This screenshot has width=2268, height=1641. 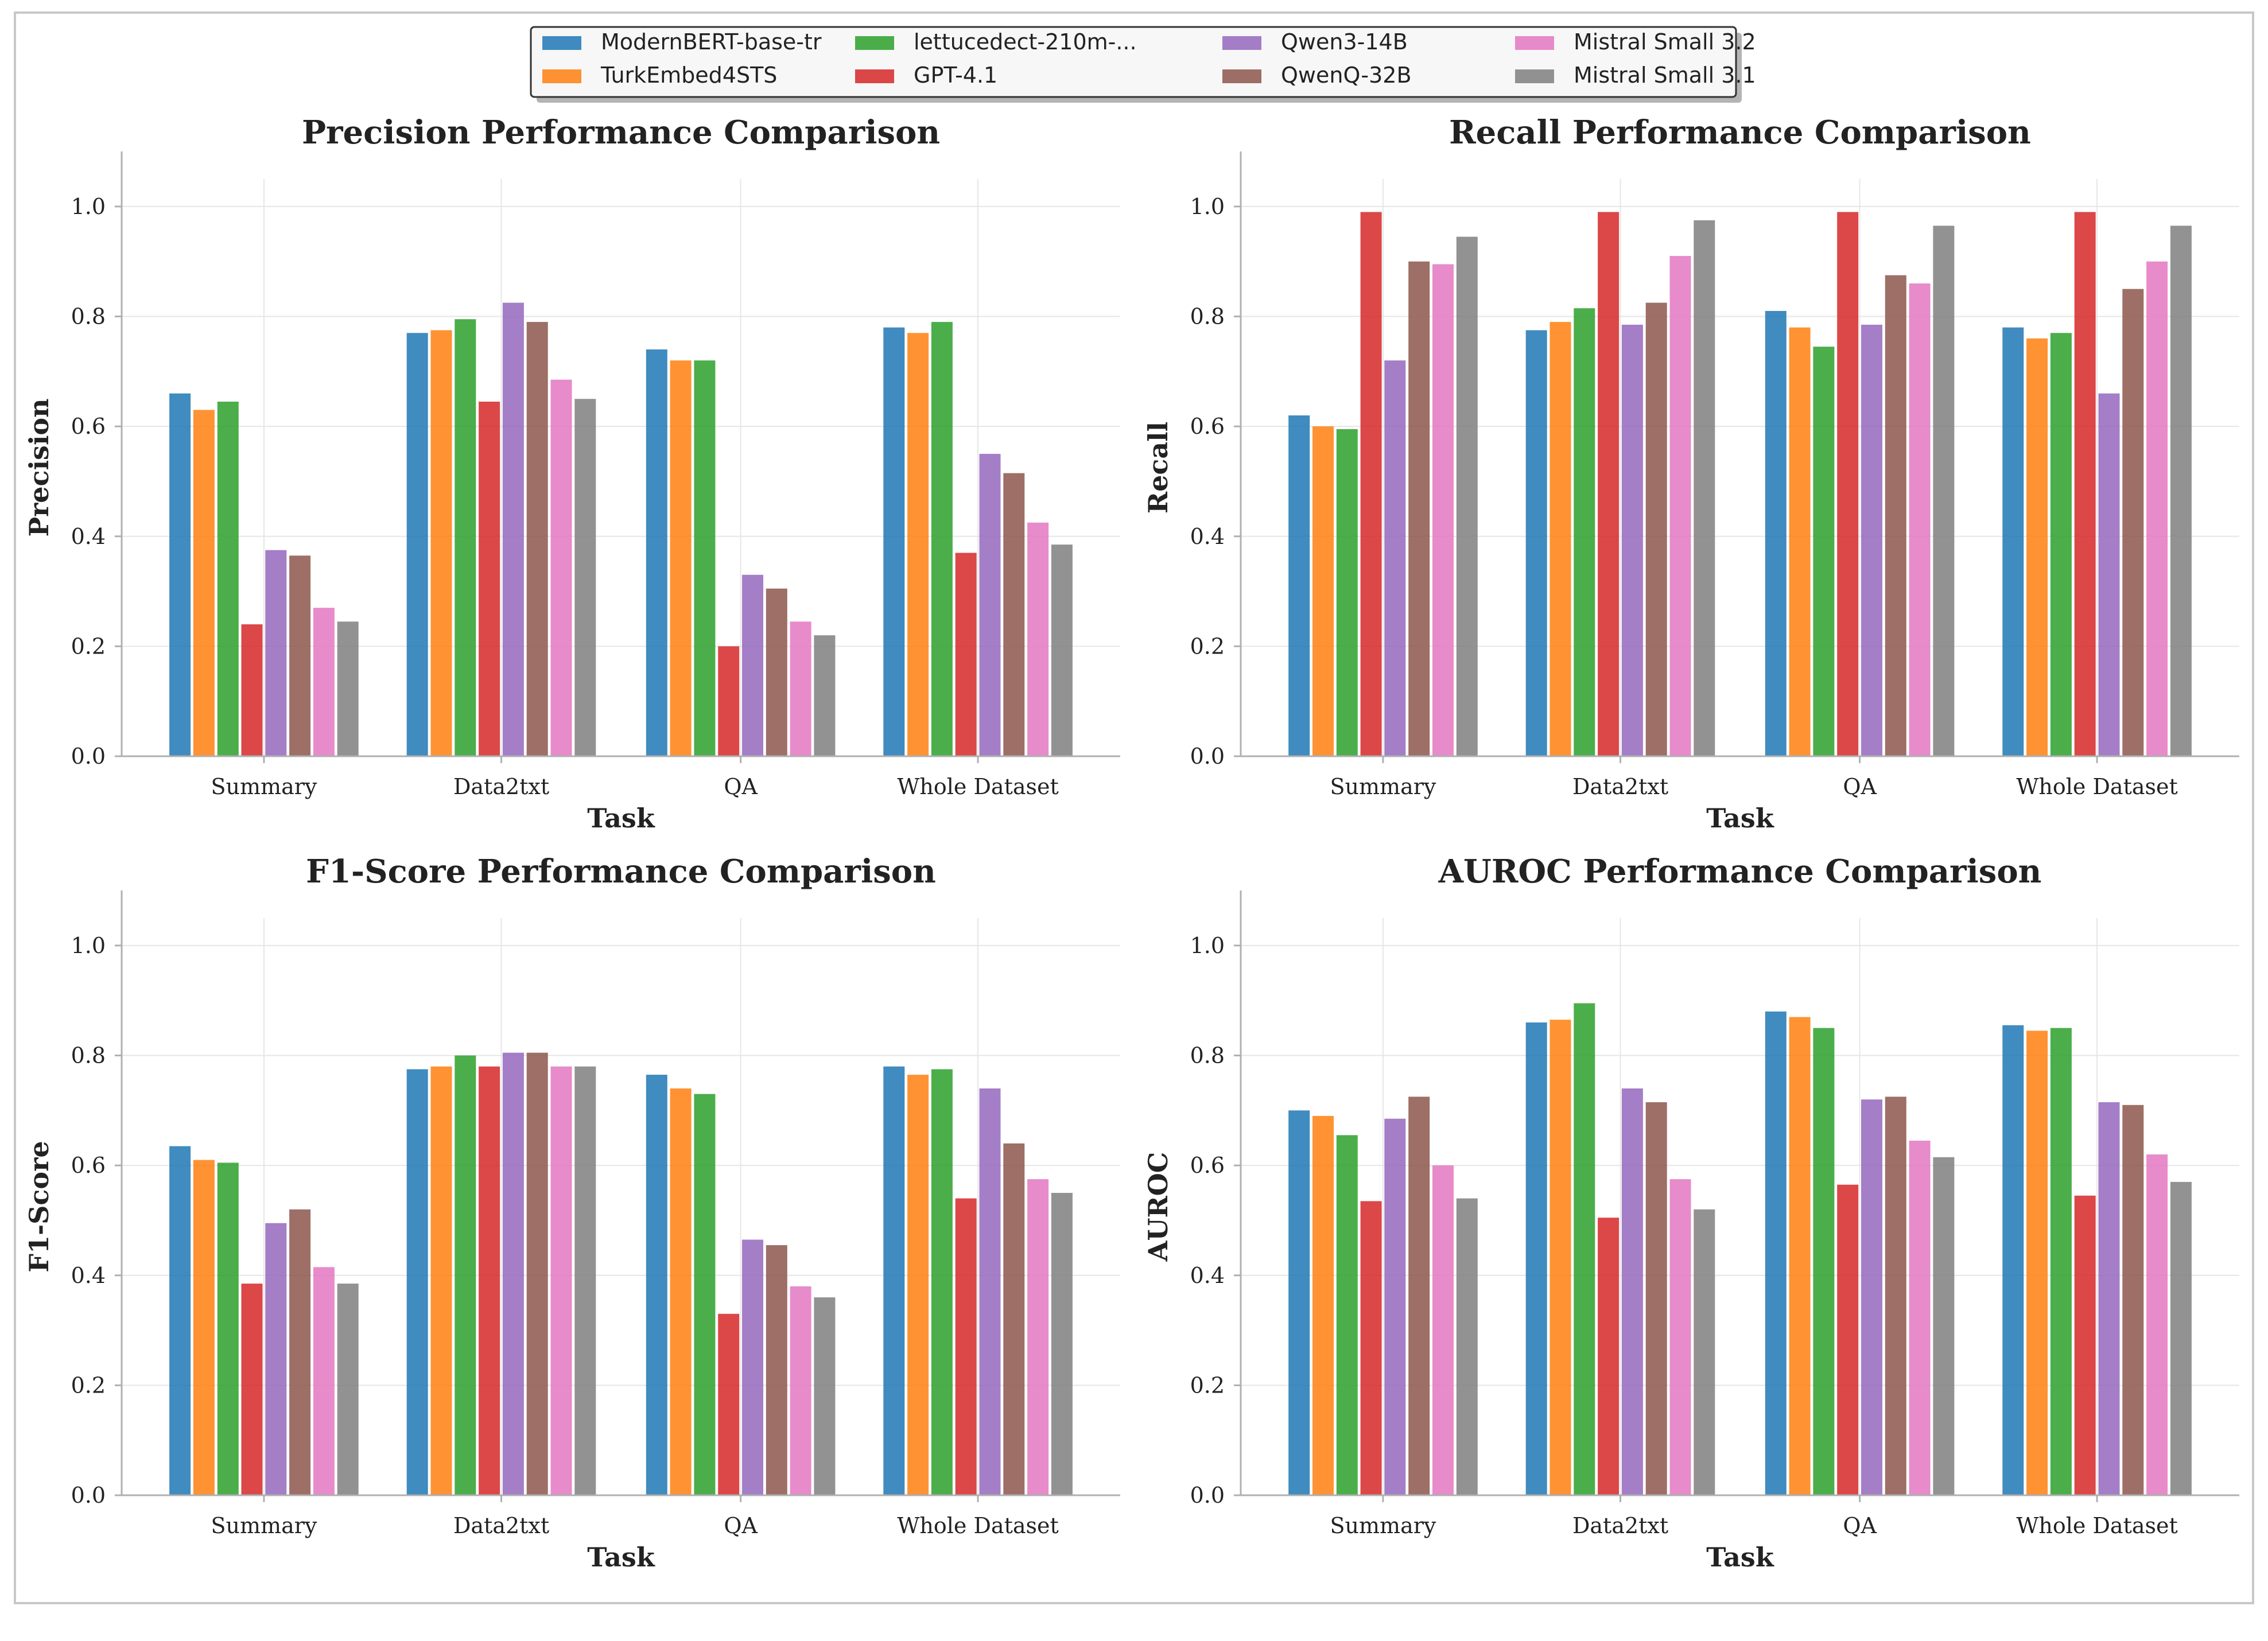 What do you see at coordinates (1704, 488) in the screenshot?
I see `bar-mistral-small-3-1-data2txt` at bounding box center [1704, 488].